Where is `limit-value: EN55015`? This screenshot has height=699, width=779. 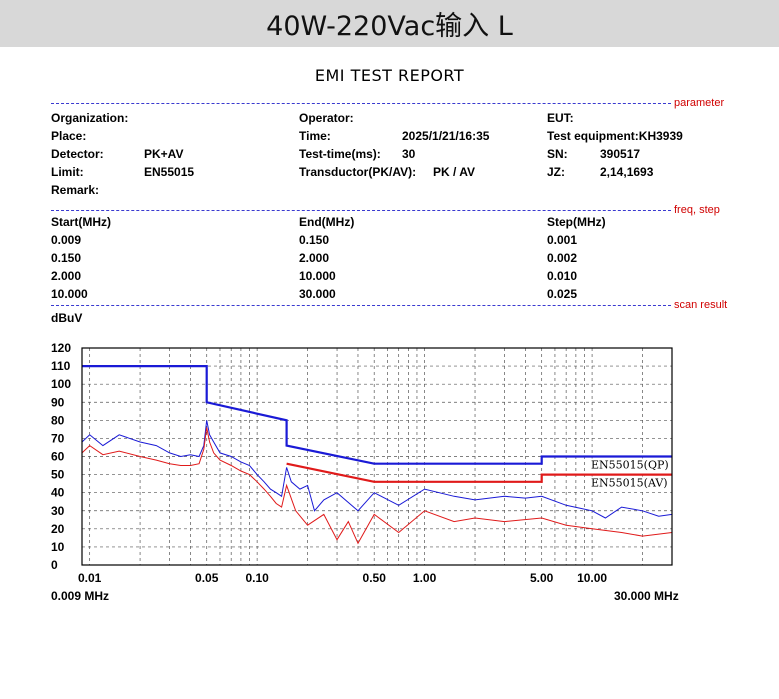 limit-value: EN55015 is located at coordinates (169, 172).